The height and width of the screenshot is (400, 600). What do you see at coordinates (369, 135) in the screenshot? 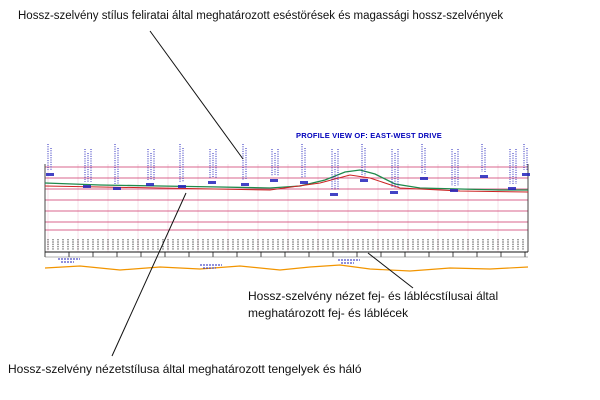
I see `profile-view-title: PROFILE VIEW OF: EAST-WEST DRIVE` at bounding box center [369, 135].